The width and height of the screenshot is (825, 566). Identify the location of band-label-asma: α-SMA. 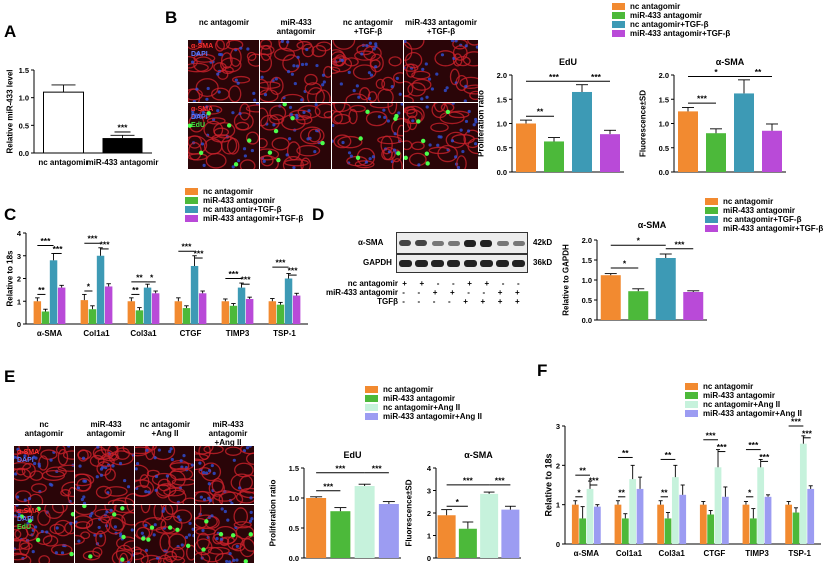
(371, 242).